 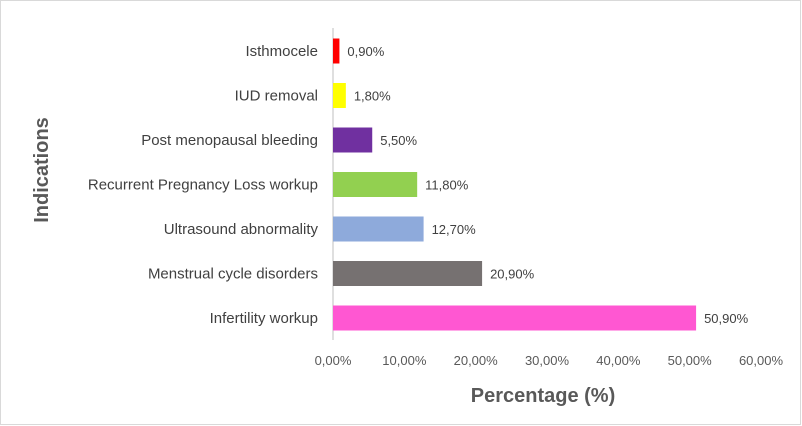 I want to click on data-label-5: 12,70%, so click(x=454, y=229).